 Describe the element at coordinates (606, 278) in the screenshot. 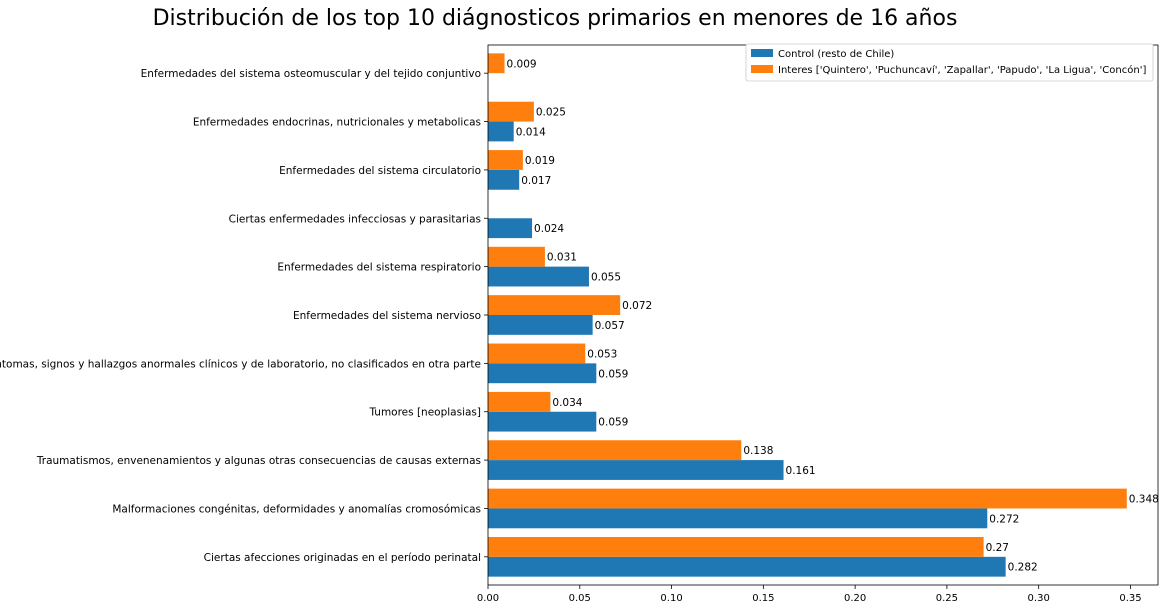

I see `data-label: 0.055` at that location.